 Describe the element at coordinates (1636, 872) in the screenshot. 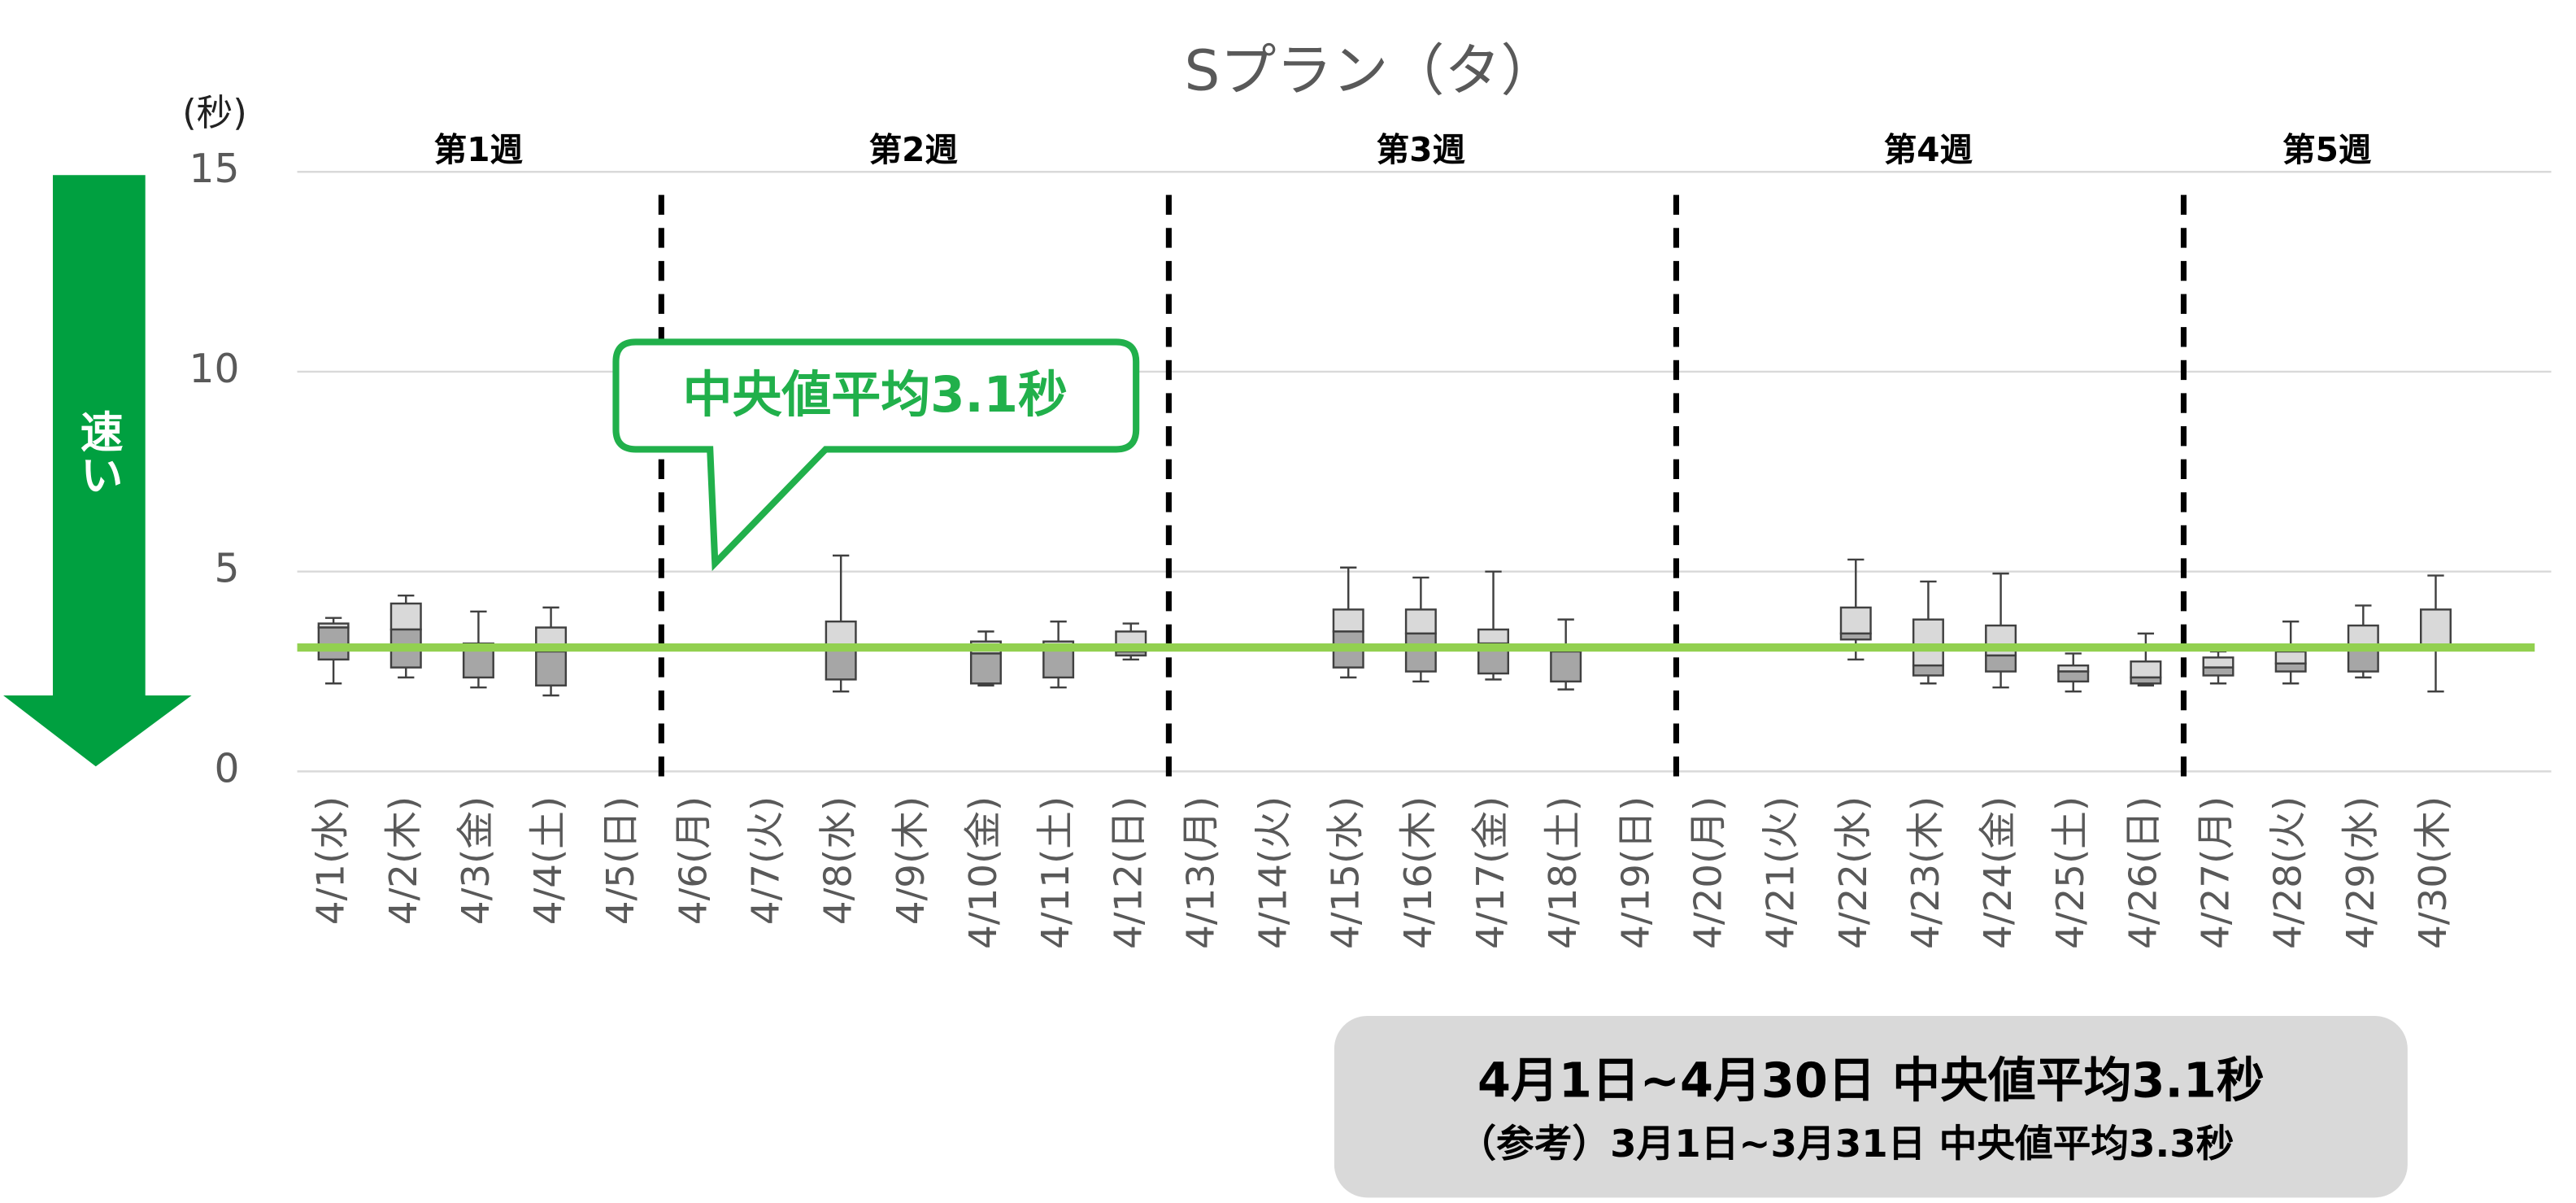

I see `x-tick-label: 4/19(日)` at that location.